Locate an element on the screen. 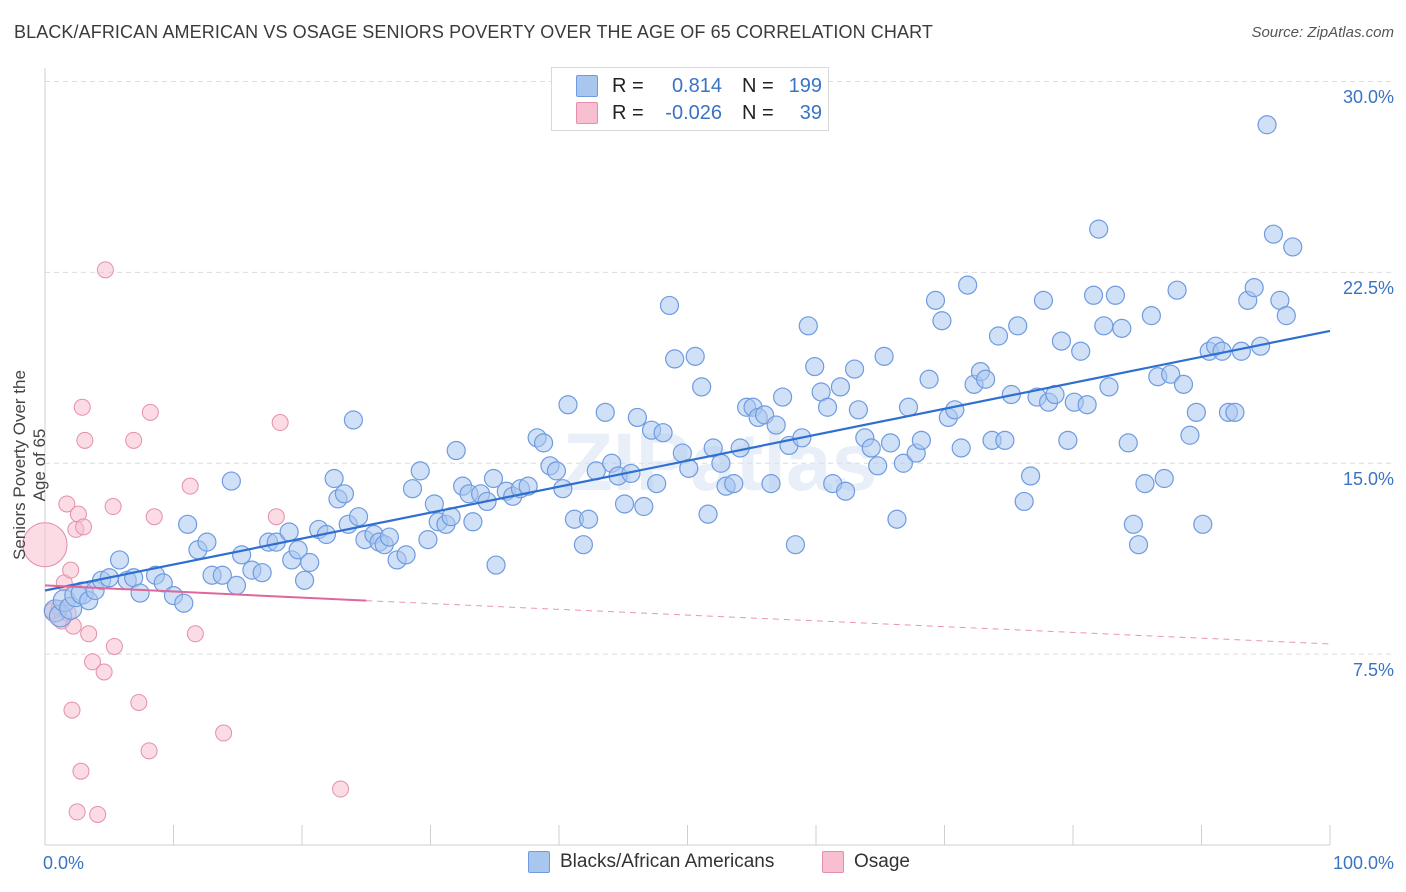 This screenshot has height=892, width=1406. legend-item-blacks: Blacks/African Americans is located at coordinates (651, 862).